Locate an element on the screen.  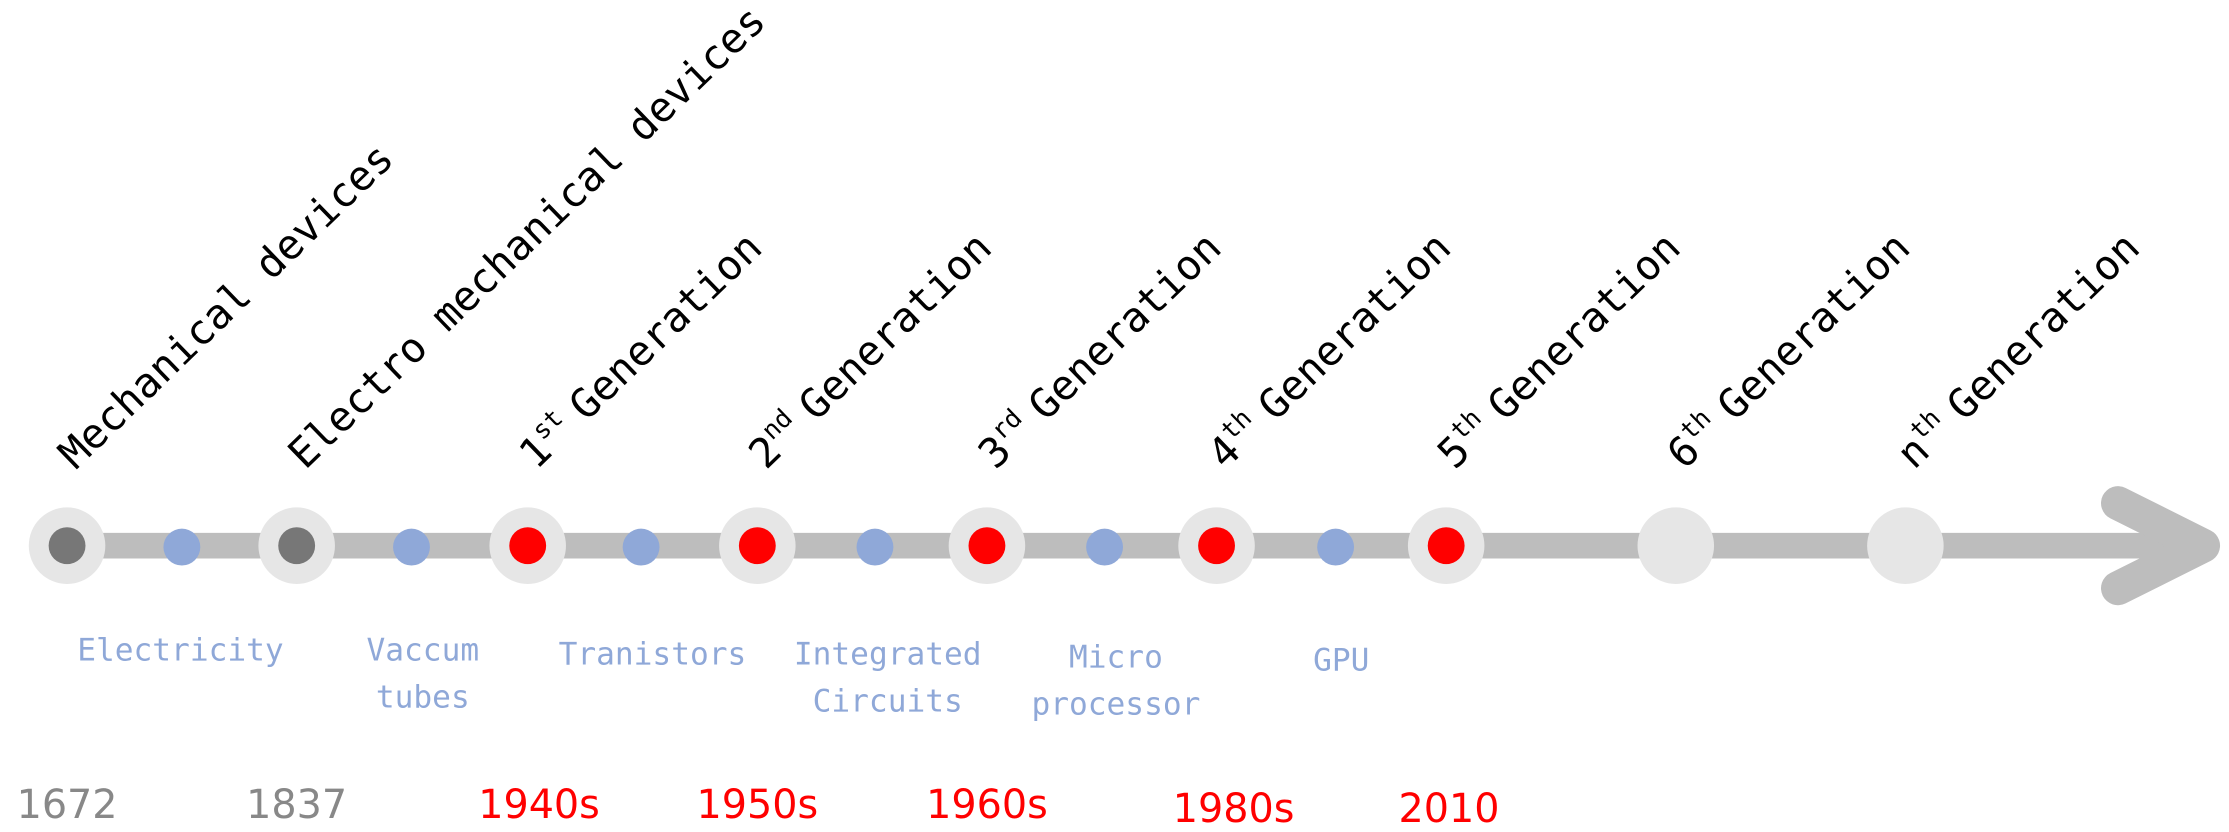
technology-label: Micro is located at coordinates (1116, 658).